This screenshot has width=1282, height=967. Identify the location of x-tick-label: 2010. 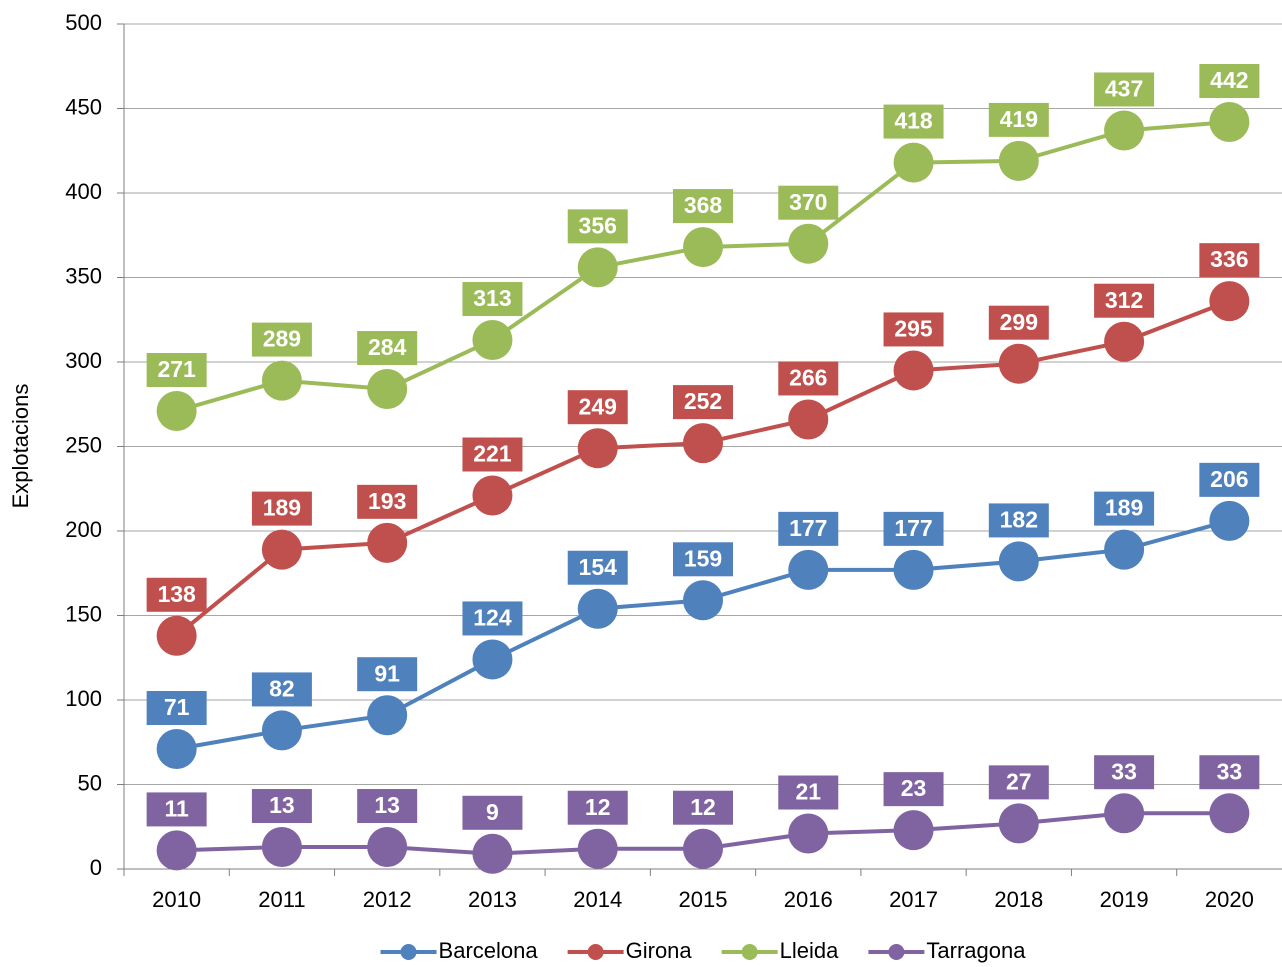
(176, 899).